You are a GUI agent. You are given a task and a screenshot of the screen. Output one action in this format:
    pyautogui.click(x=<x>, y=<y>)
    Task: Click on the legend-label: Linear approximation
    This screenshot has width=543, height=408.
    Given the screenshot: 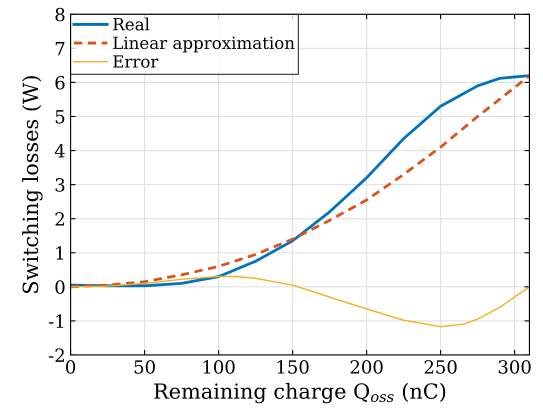 What is the action you would take?
    pyautogui.click(x=204, y=44)
    